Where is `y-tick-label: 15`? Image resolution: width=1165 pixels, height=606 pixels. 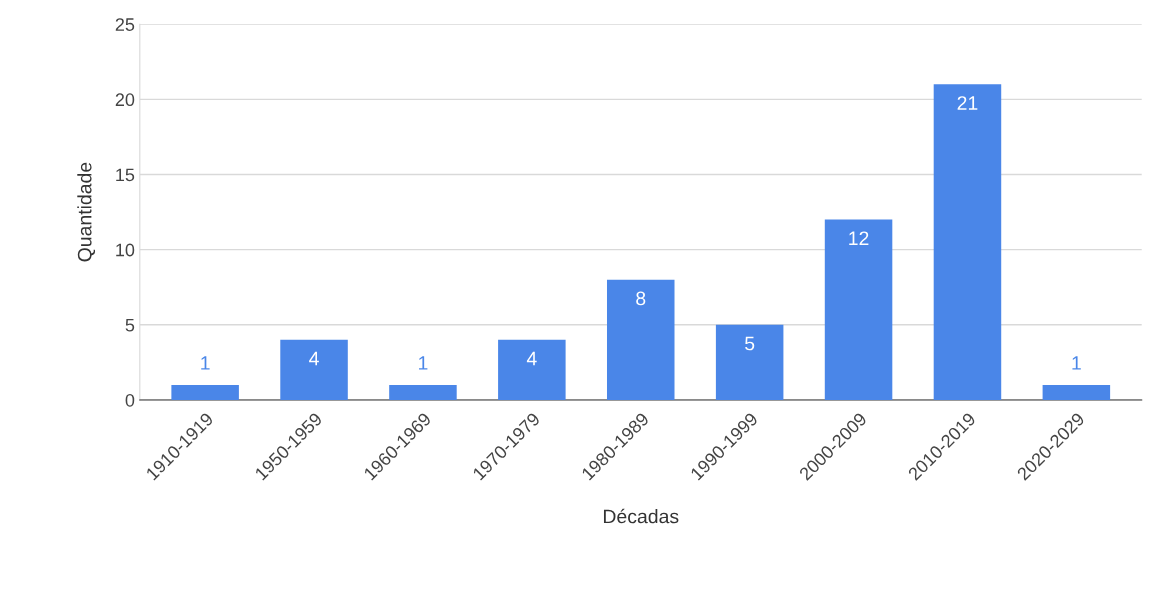 y-tick-label: 15 is located at coordinates (125, 175).